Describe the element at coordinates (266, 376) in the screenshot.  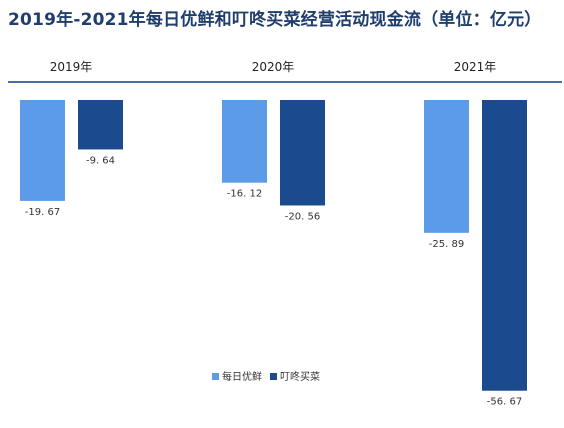
I see `legend: 每日优鲜 叮咚买菜` at that location.